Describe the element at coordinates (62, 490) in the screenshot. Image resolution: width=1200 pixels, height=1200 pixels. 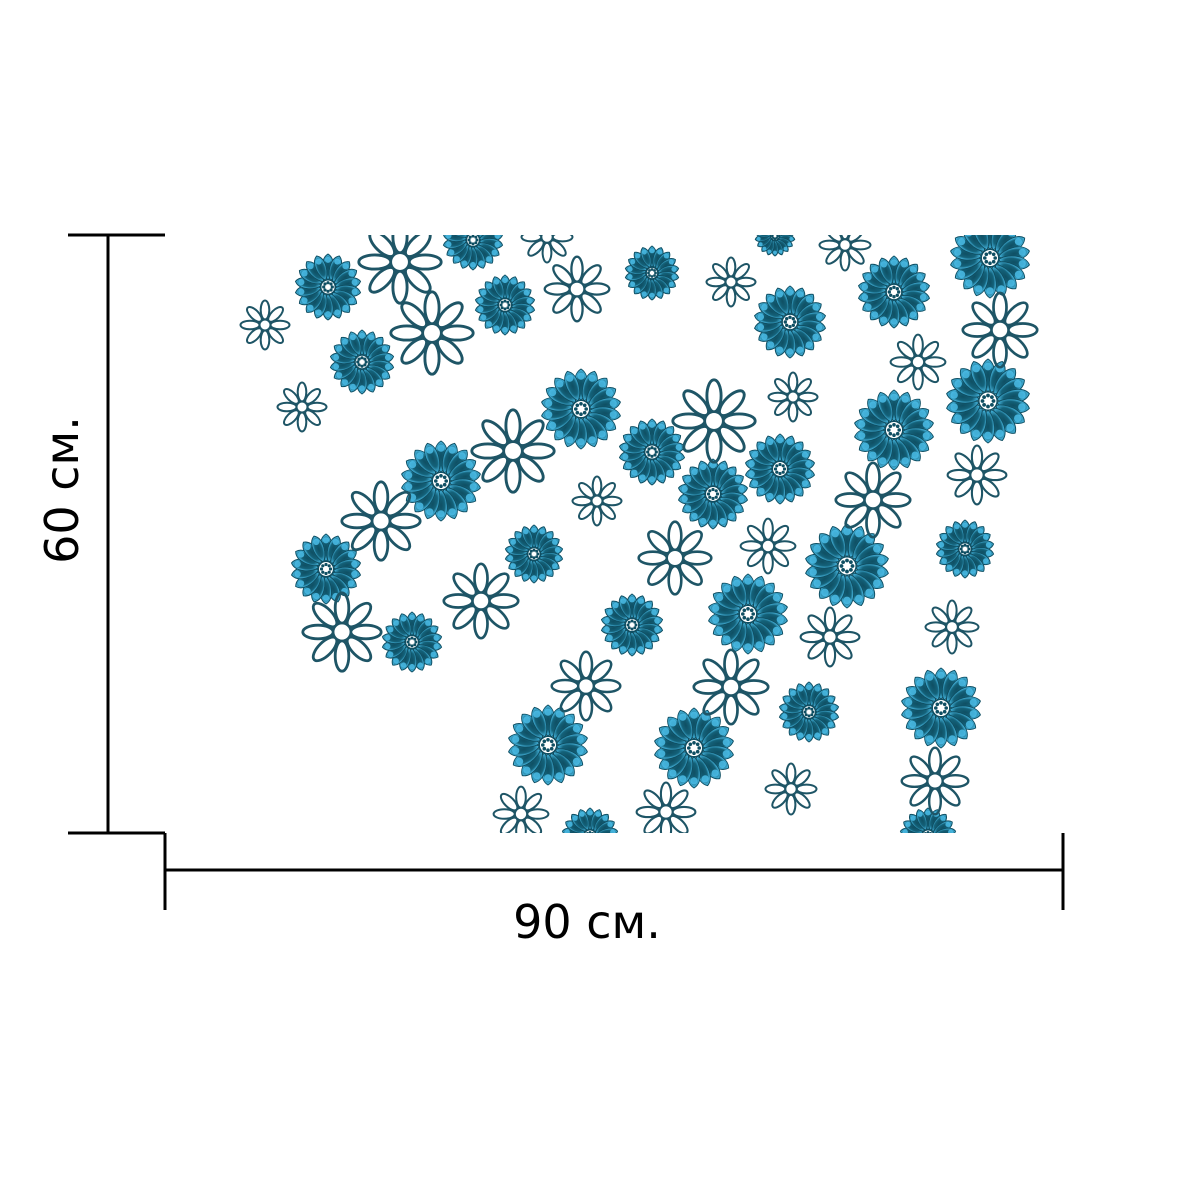
I see `height-label: 60 см.` at that location.